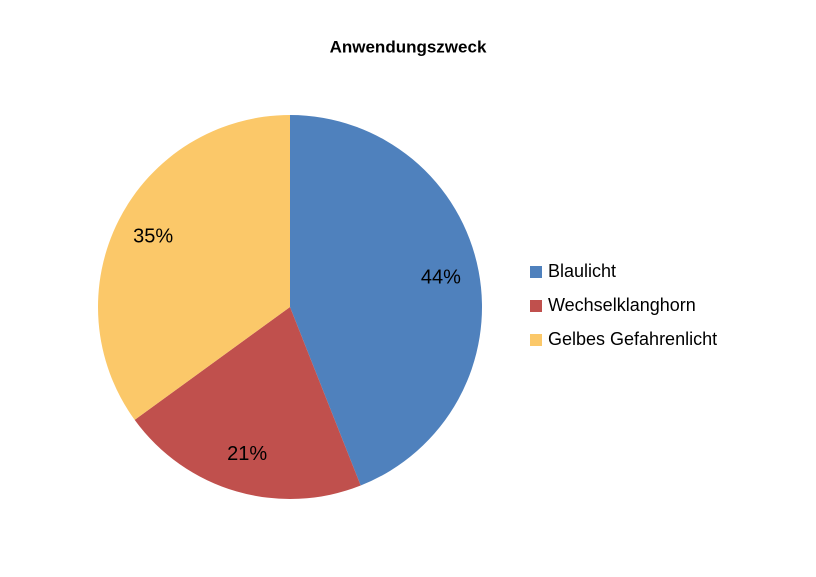 The width and height of the screenshot is (816, 577). Describe the element at coordinates (622, 305) in the screenshot. I see `legend-label: Wechselklanghorn` at that location.